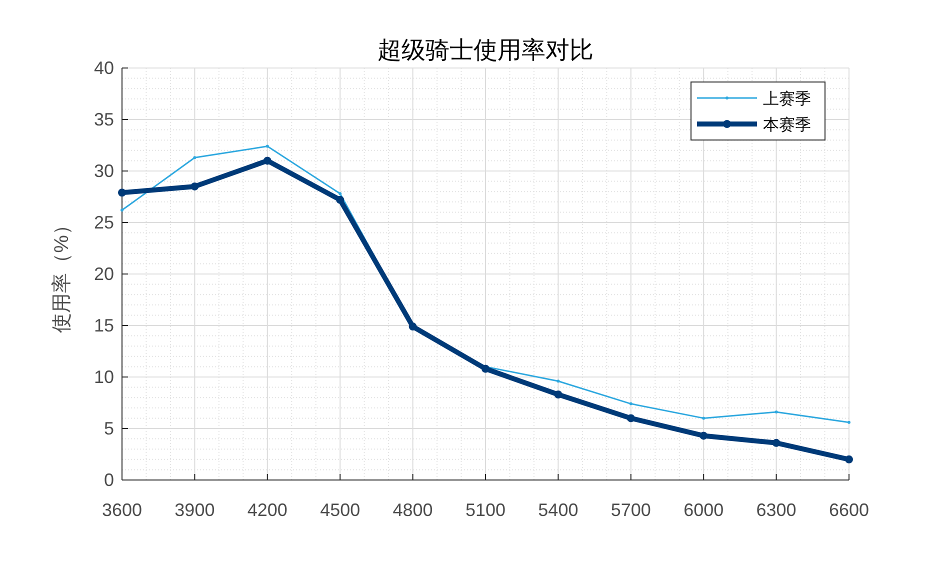 This screenshot has width=938, height=563. What do you see at coordinates (849, 510) in the screenshot?
I see `x-tick-label: 6600` at bounding box center [849, 510].